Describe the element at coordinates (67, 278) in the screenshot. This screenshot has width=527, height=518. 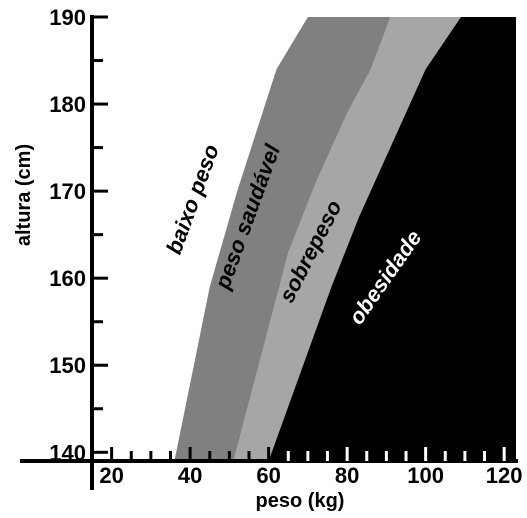
I see `y-tick-label-160: 160` at that location.